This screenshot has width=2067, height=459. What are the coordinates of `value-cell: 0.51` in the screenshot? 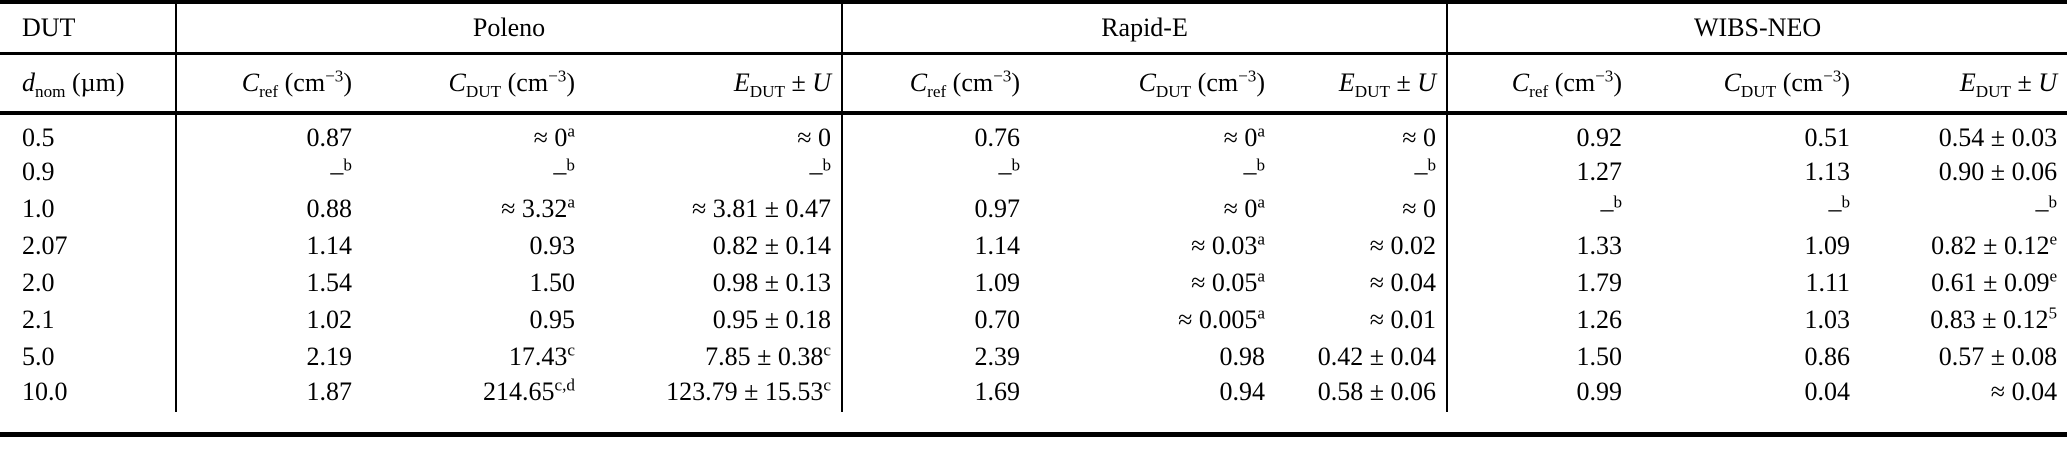 It's located at (1827, 137).